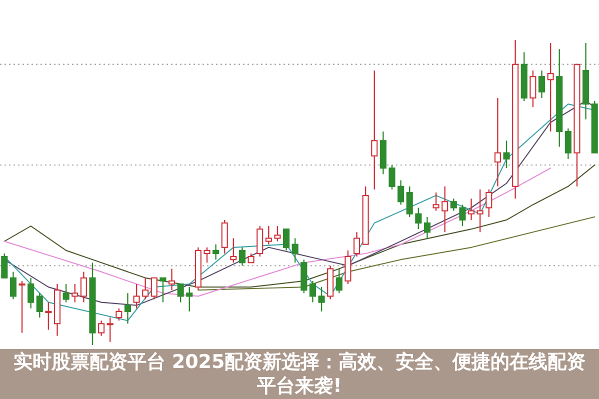  Describe the element at coordinates (299, 374) in the screenshot. I see `text: 实时股票配资平台 2025配资新选择：高效、安全、便捷的在线配资平台来袭!` at that location.